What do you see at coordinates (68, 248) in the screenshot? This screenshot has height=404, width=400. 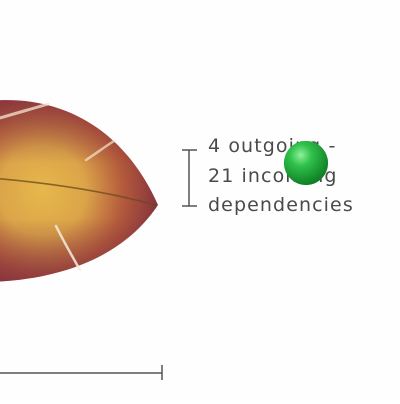 I see `leaf-highlight-bottom` at bounding box center [68, 248].